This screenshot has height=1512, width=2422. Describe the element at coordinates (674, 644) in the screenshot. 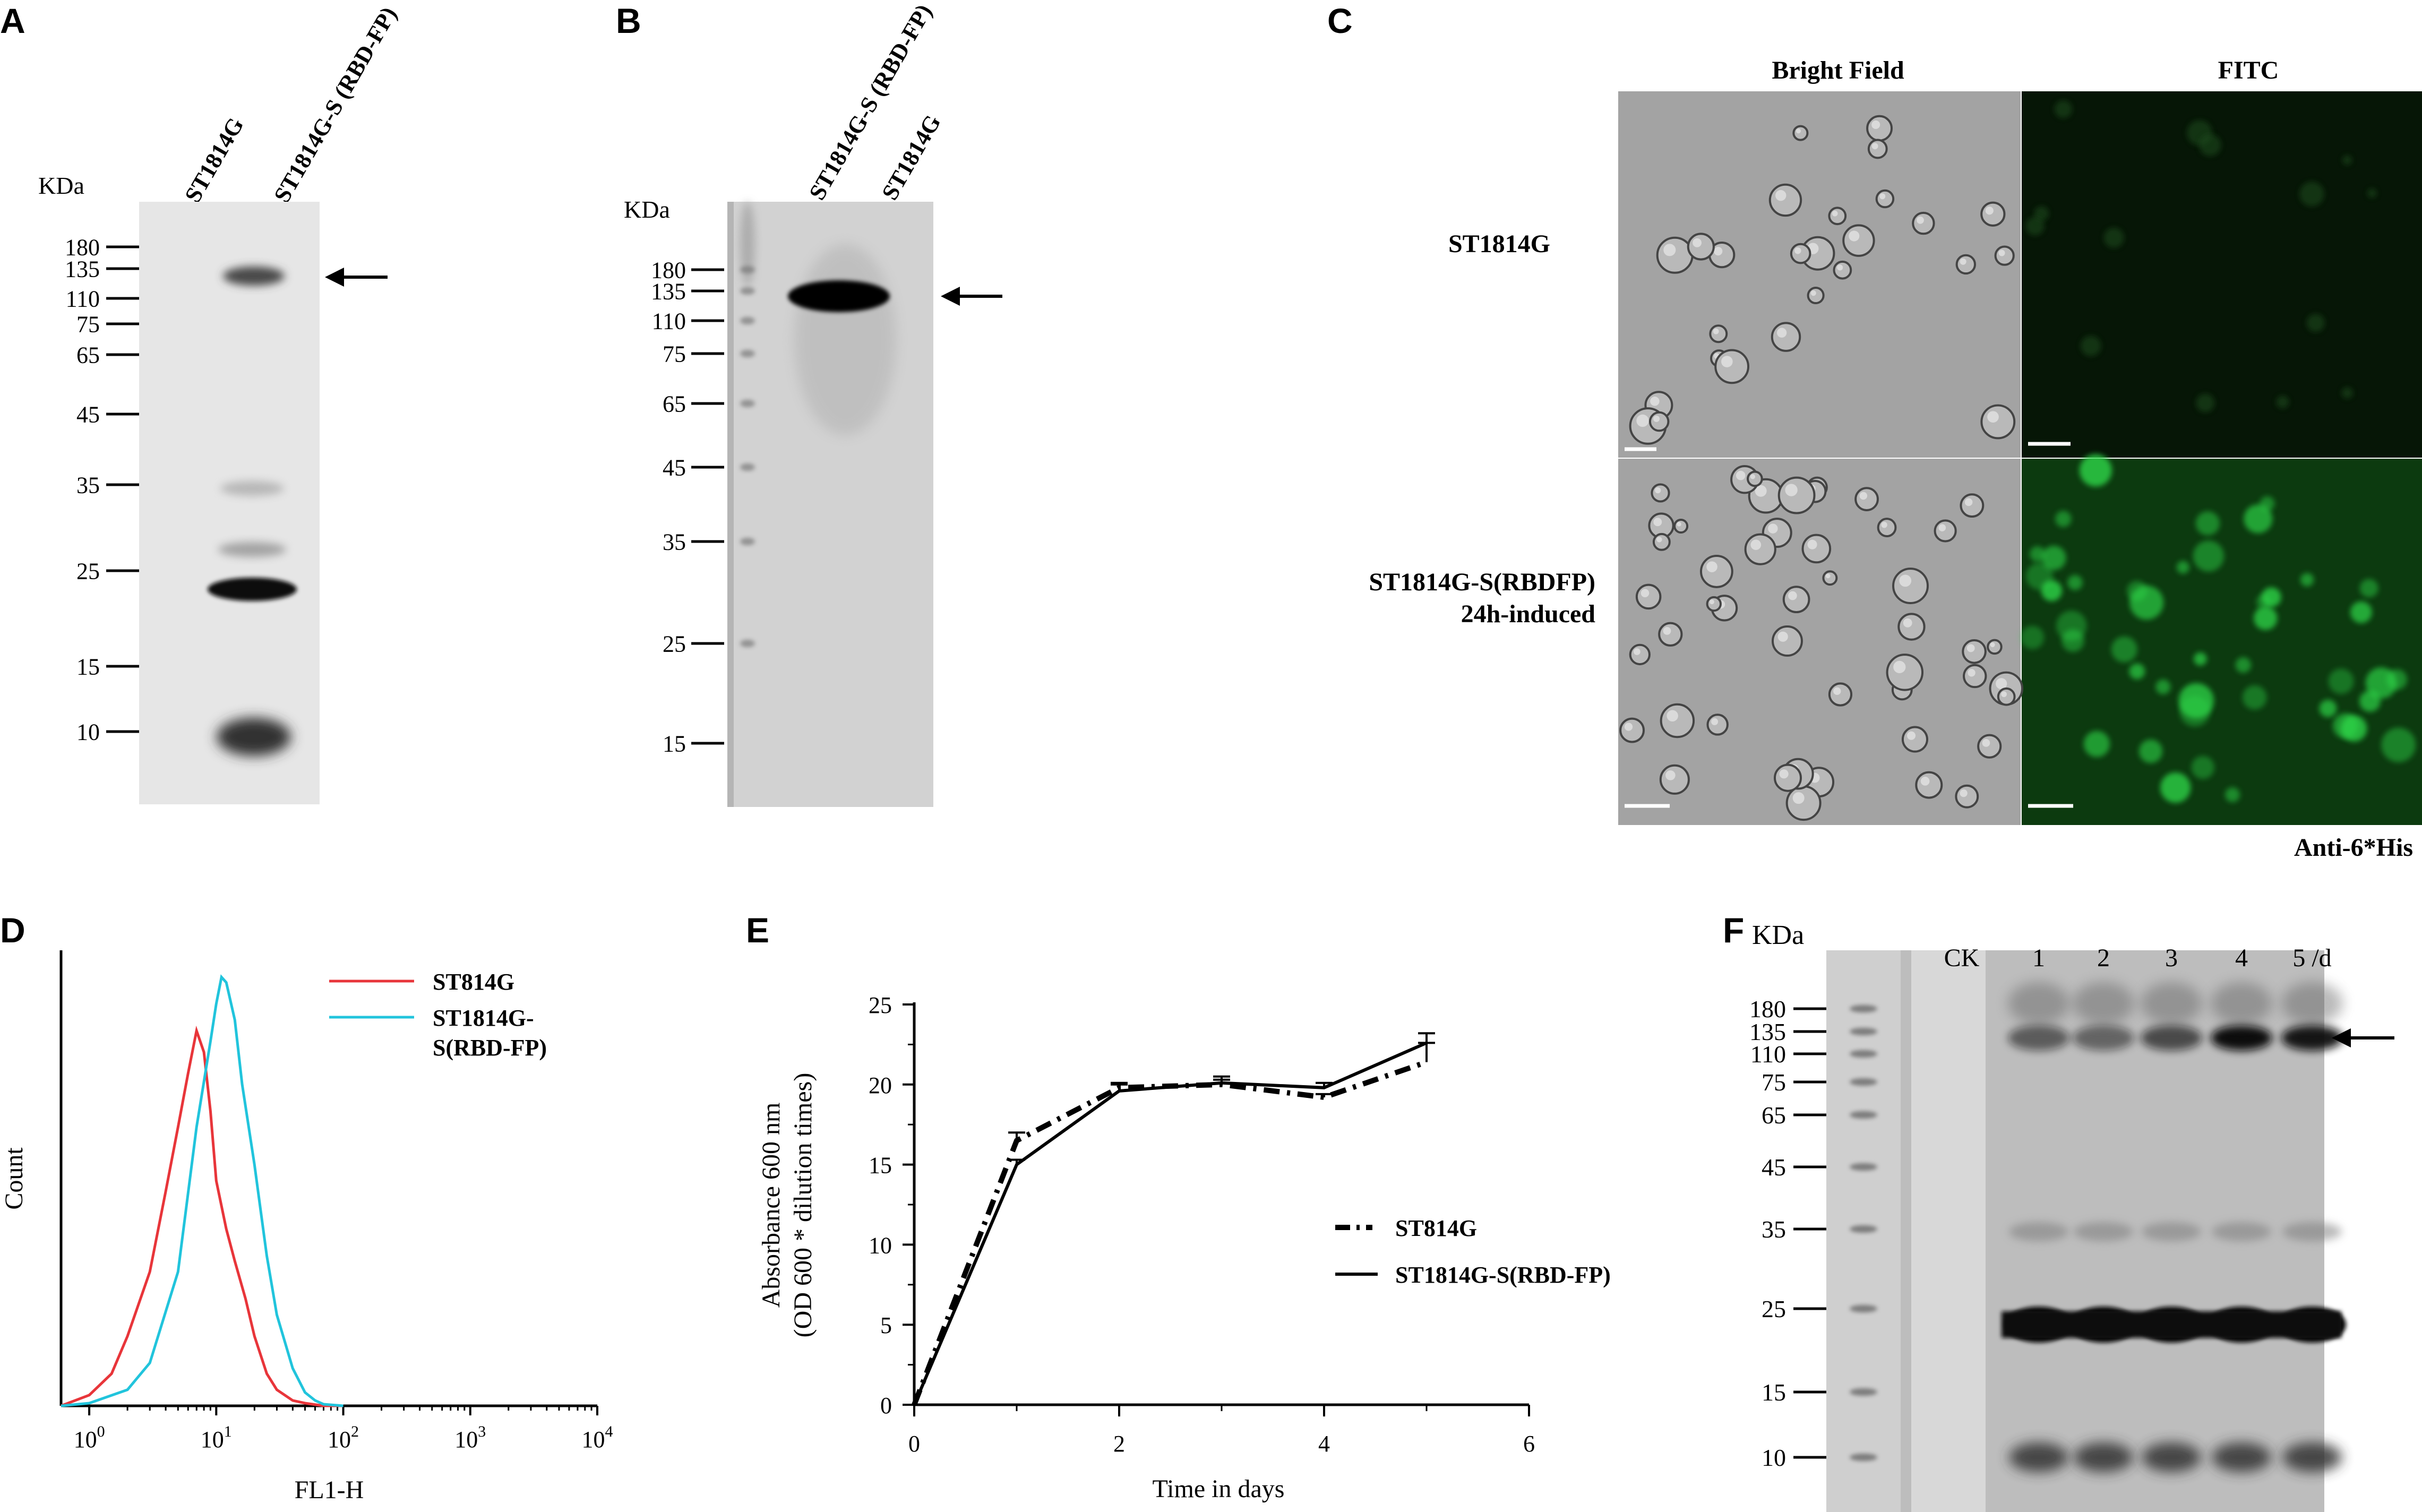

I see `marker-label: 25` at that location.